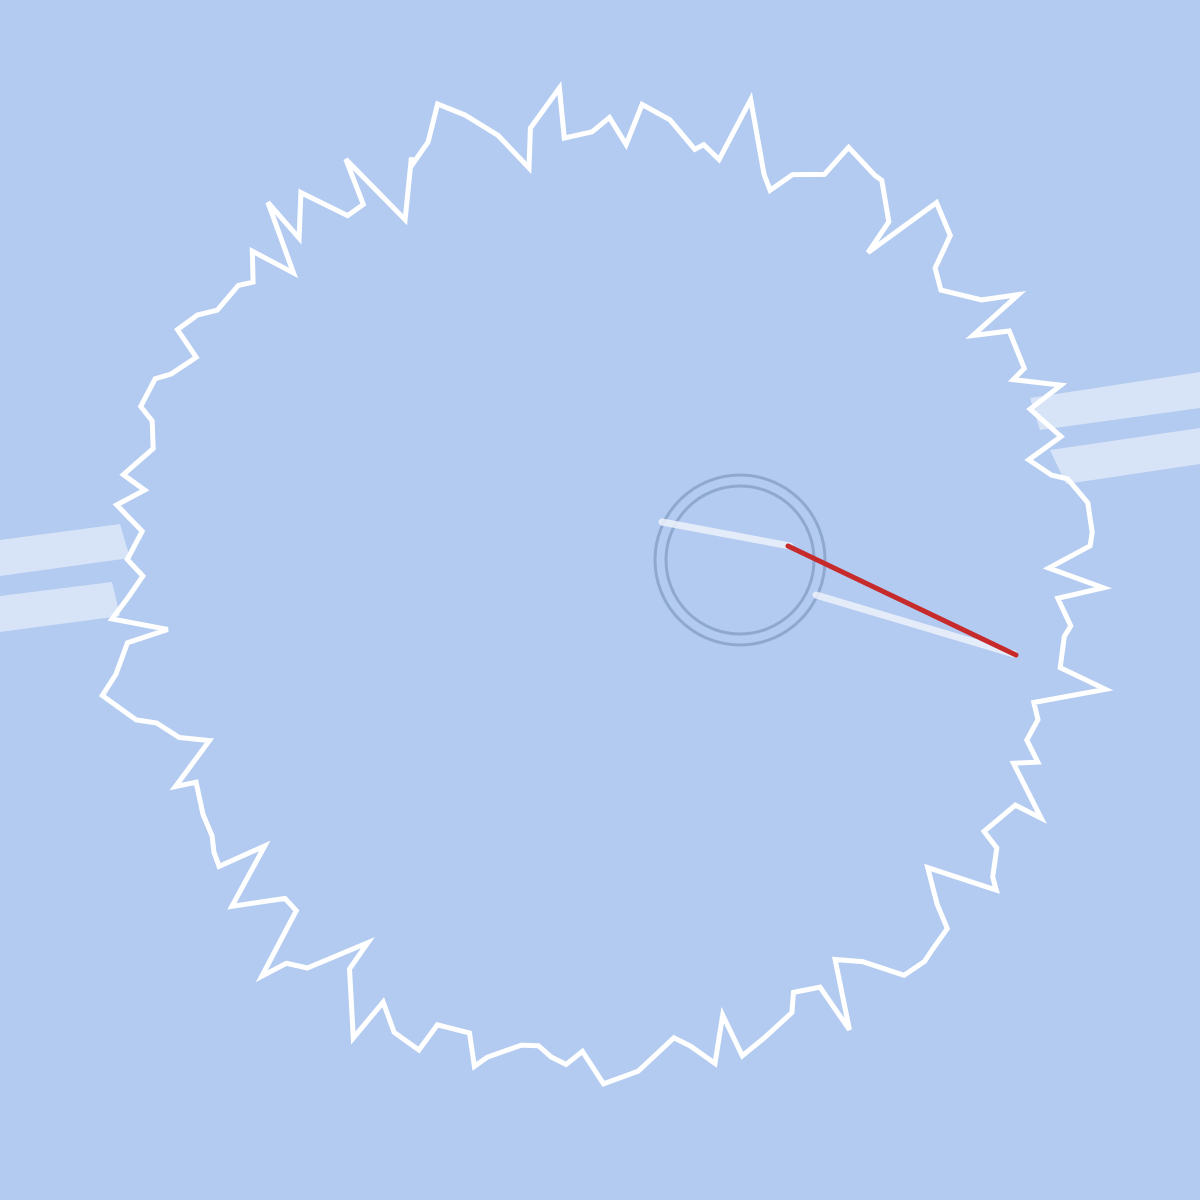  I want to click on guide-line-lower, so click(915, 624).